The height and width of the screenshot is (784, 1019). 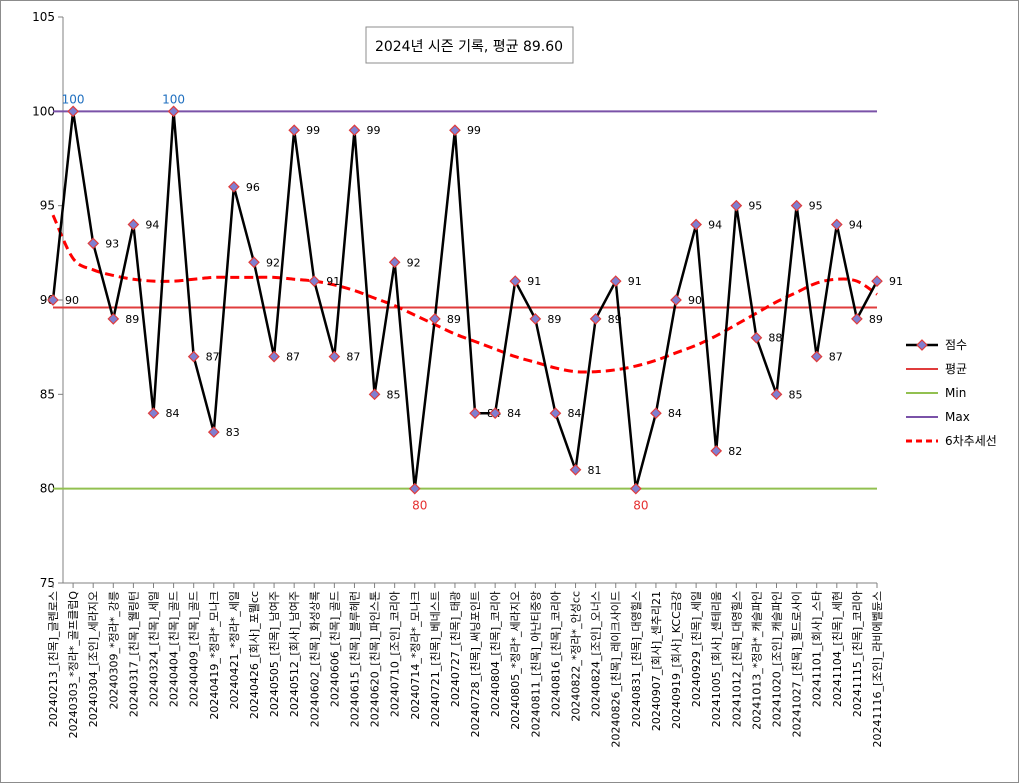 What do you see at coordinates (676, 660) in the screenshot?
I see `x-tick-label: 20240919_[회사]_KCC금강` at bounding box center [676, 660].